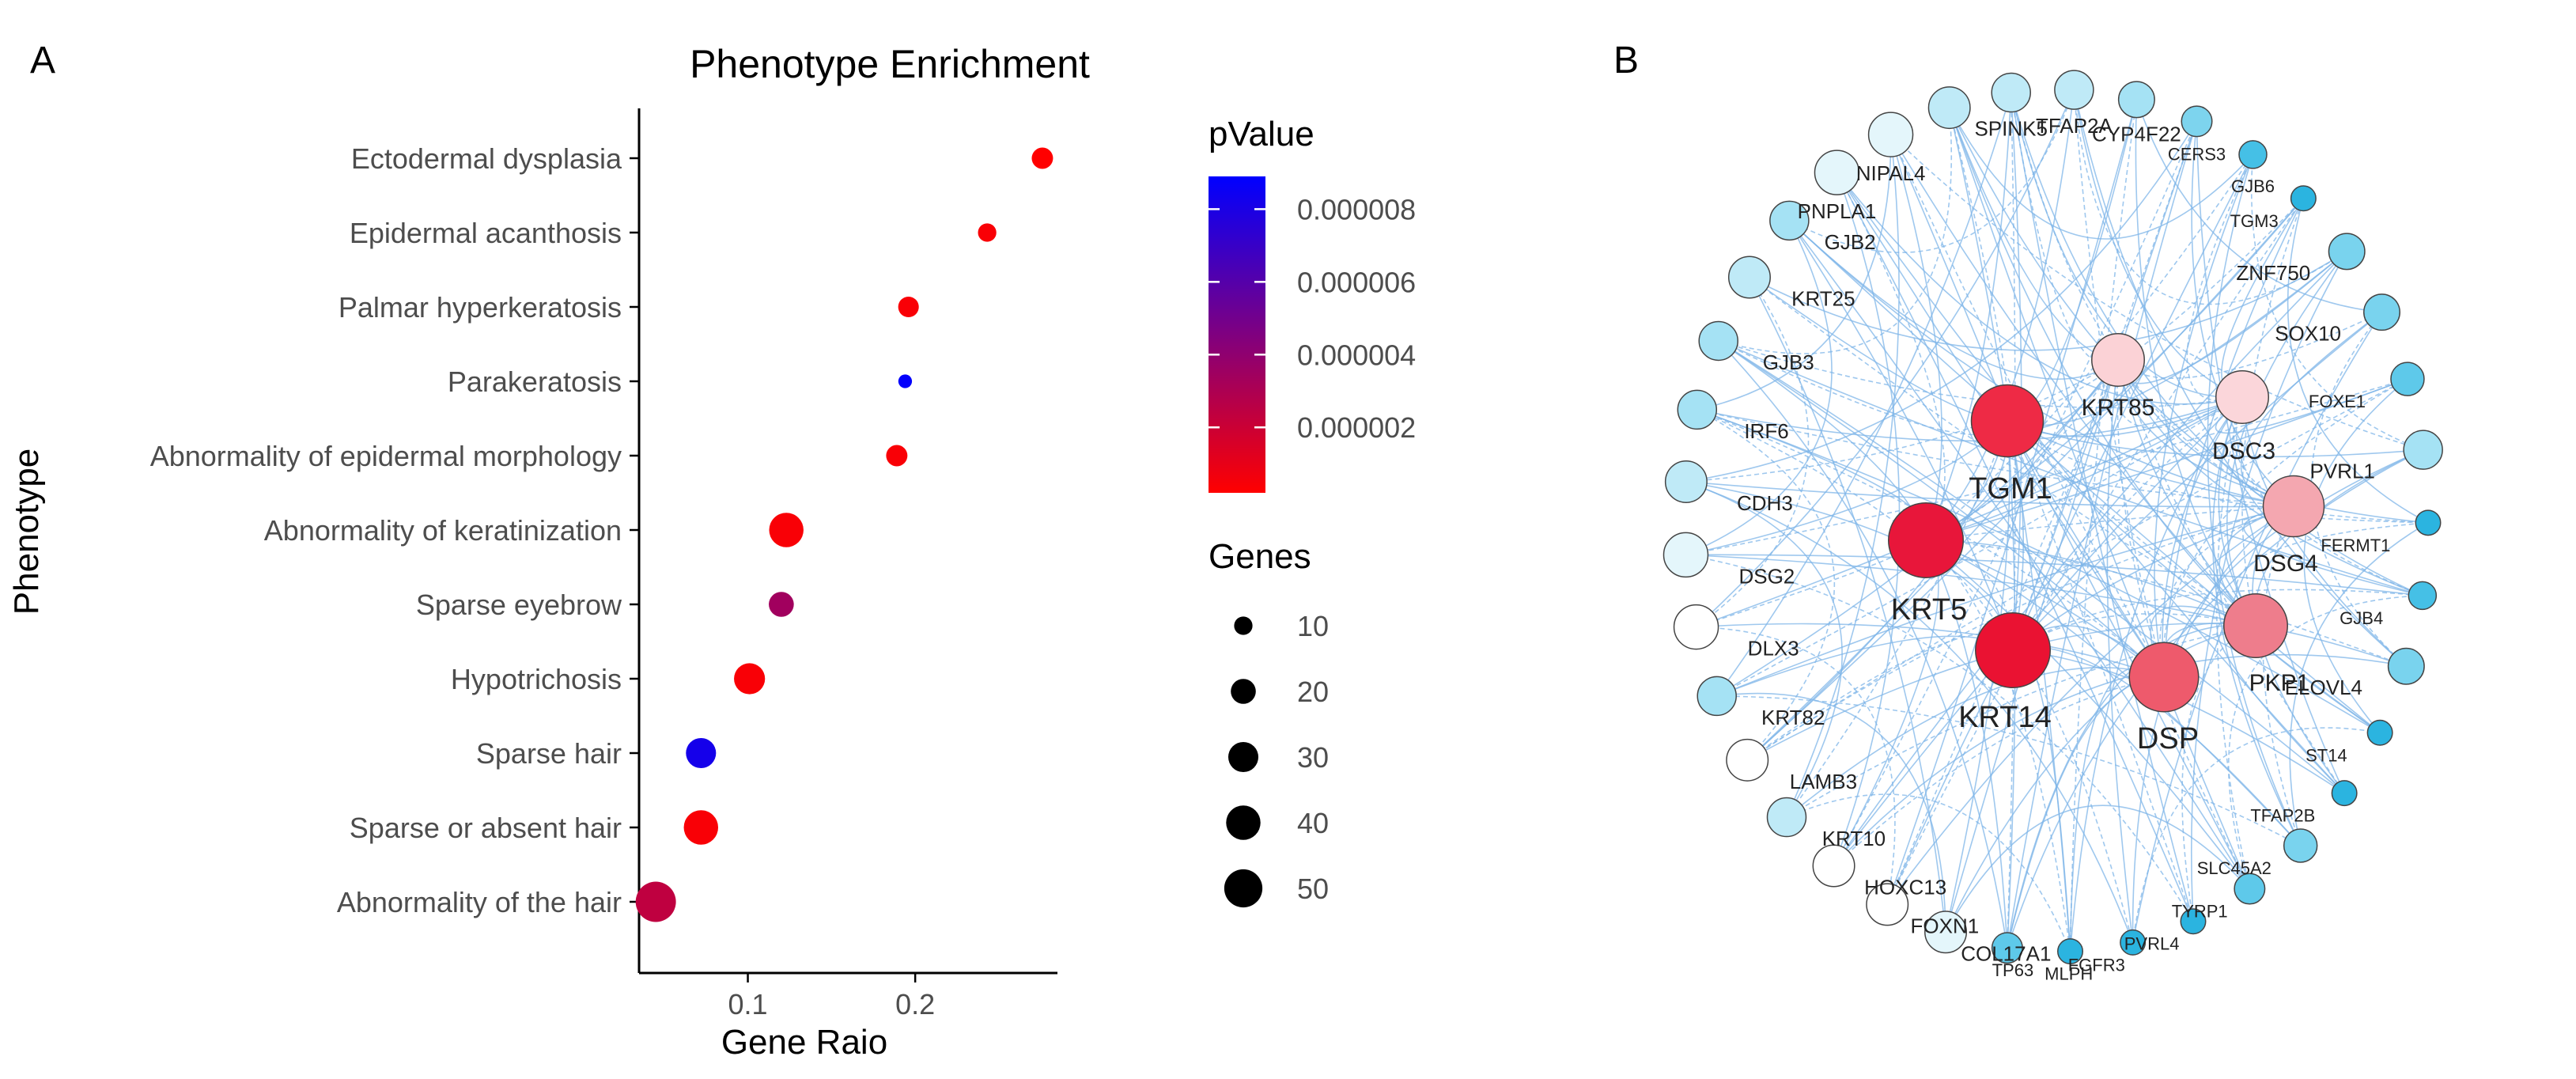  I want to click on pvalue-colorbar, so click(1237, 334).